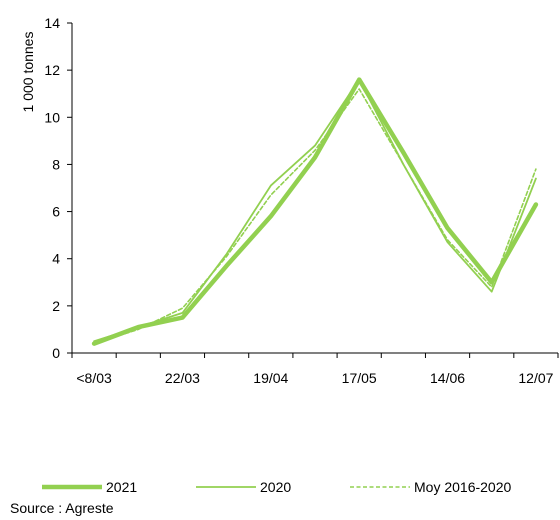 The image size is (560, 520). What do you see at coordinates (28, 72) in the screenshot?
I see `y-axis-title: 1 000 tonnes` at bounding box center [28, 72].